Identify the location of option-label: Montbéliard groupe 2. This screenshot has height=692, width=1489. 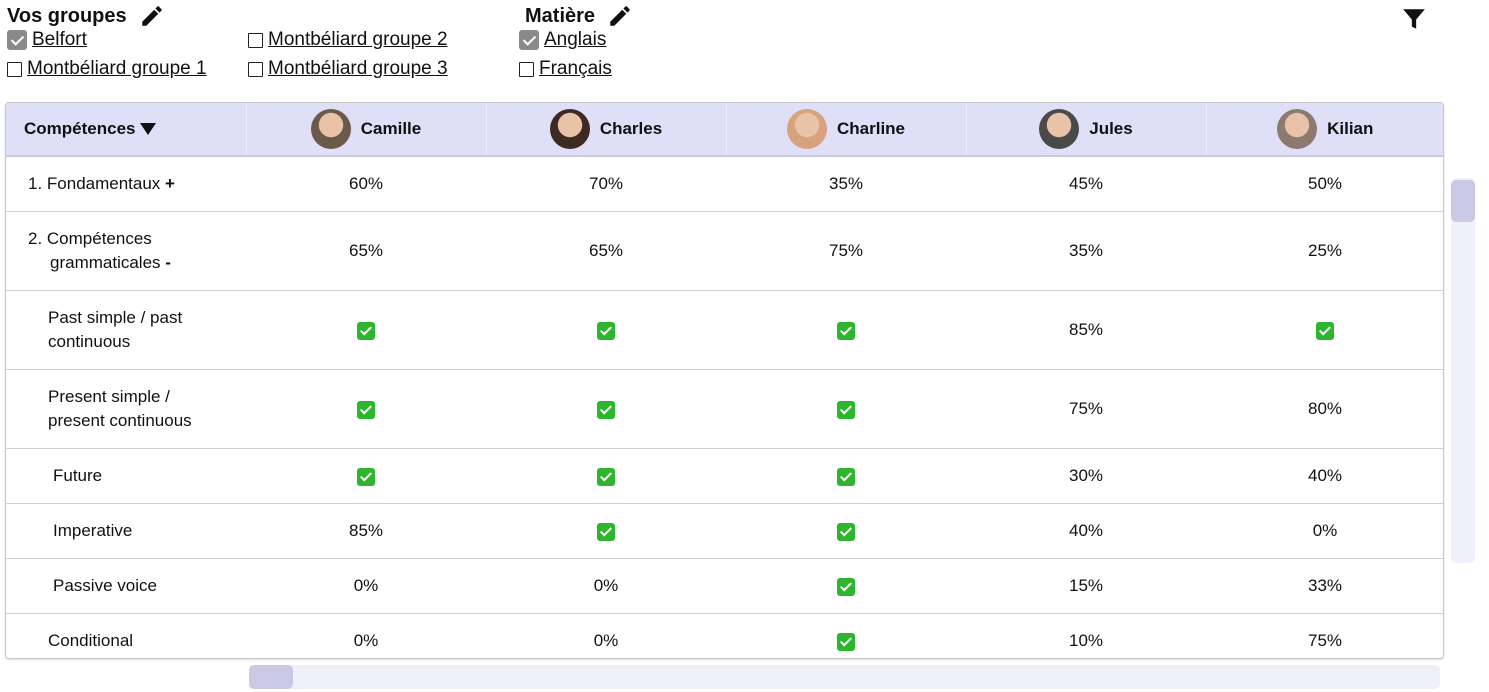
(358, 39).